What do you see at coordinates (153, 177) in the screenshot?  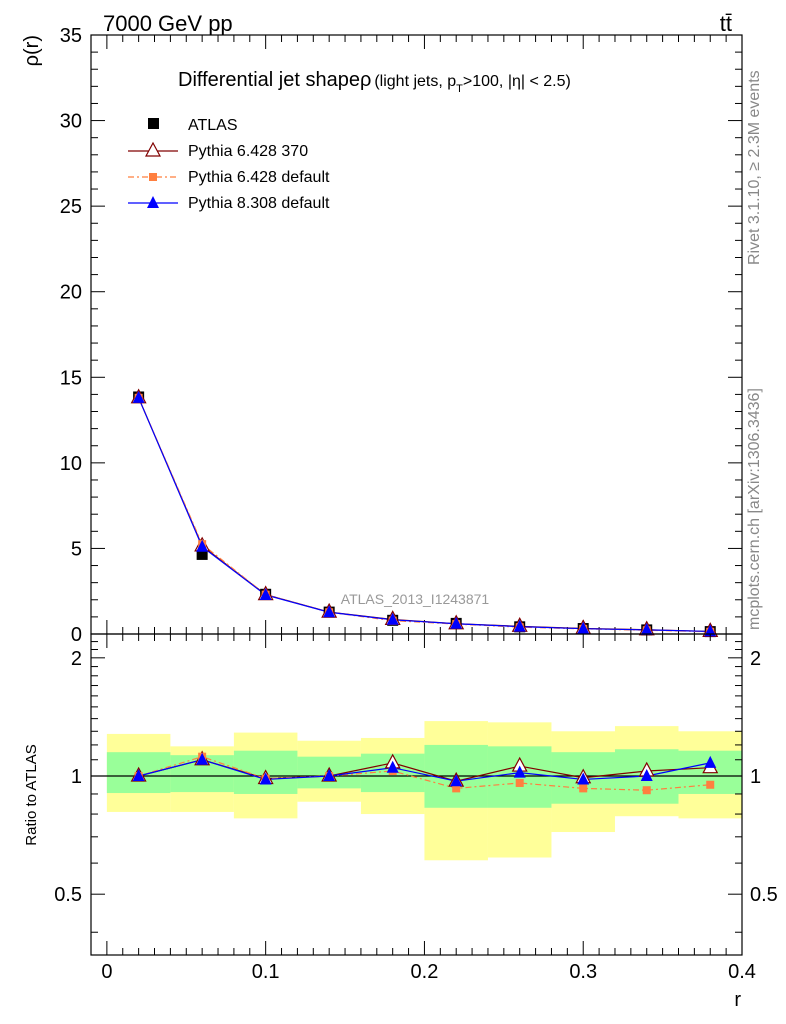 I see `legend-marker-p6-default` at bounding box center [153, 177].